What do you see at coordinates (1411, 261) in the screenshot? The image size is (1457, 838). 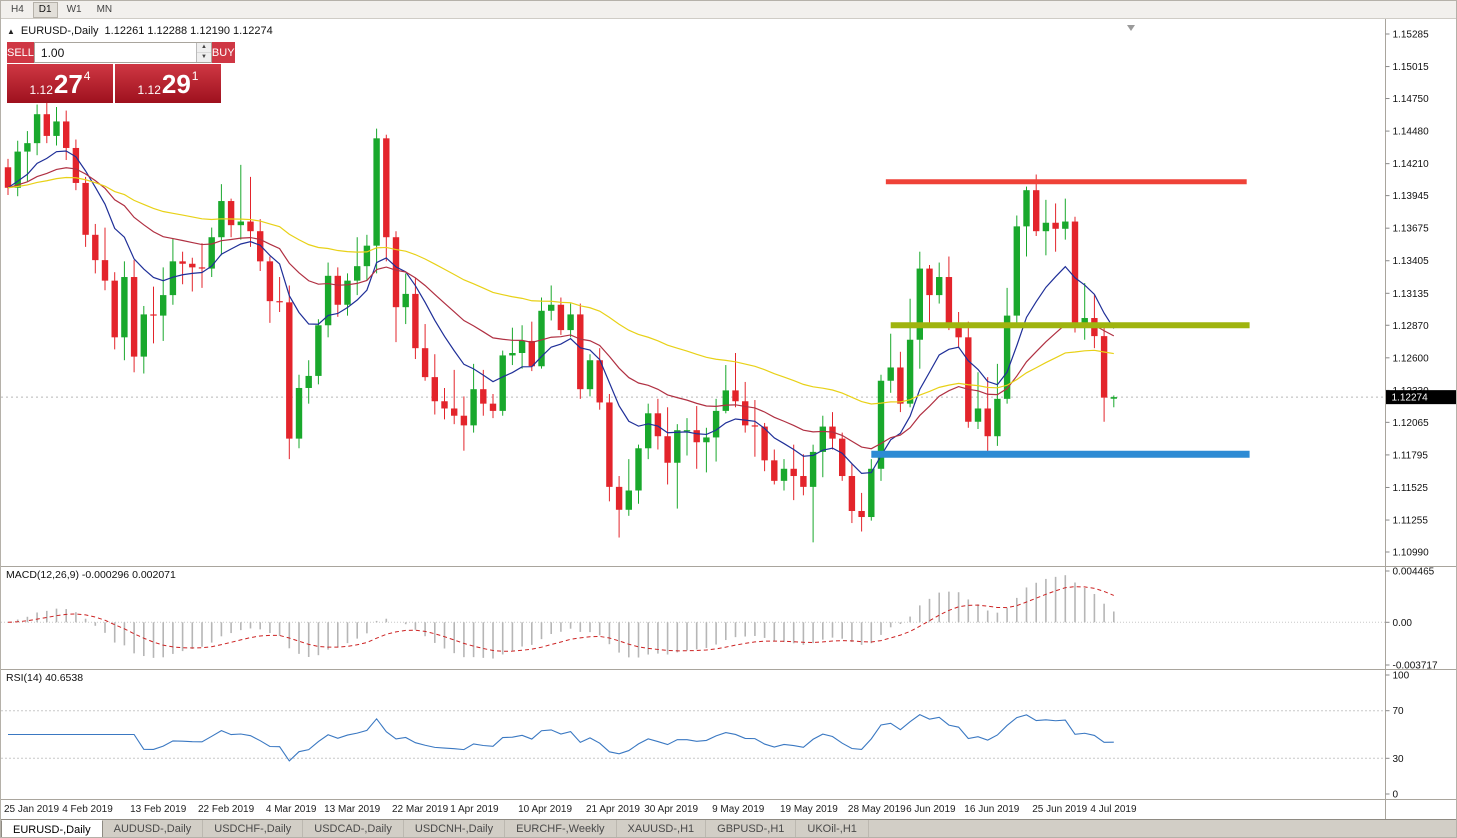 I see `svg-text: 1.13405` at bounding box center [1411, 261].